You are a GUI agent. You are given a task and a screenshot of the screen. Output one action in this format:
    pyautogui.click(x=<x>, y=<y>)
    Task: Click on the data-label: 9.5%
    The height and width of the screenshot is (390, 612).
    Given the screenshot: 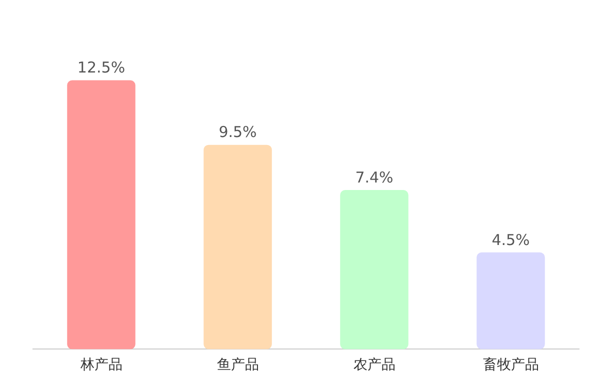 What is the action you would take?
    pyautogui.click(x=237, y=132)
    